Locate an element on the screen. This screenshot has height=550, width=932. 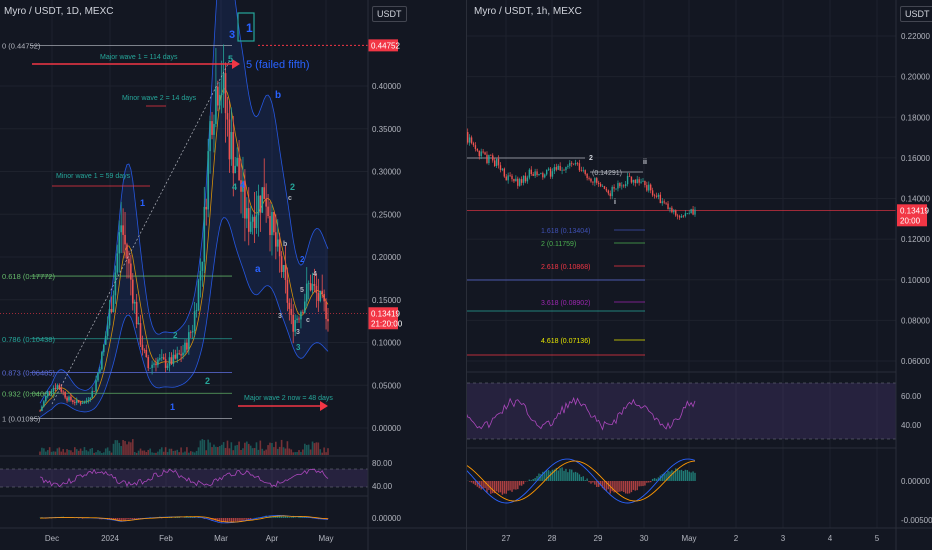
wave-label: ii is located at coordinates (645, 162).